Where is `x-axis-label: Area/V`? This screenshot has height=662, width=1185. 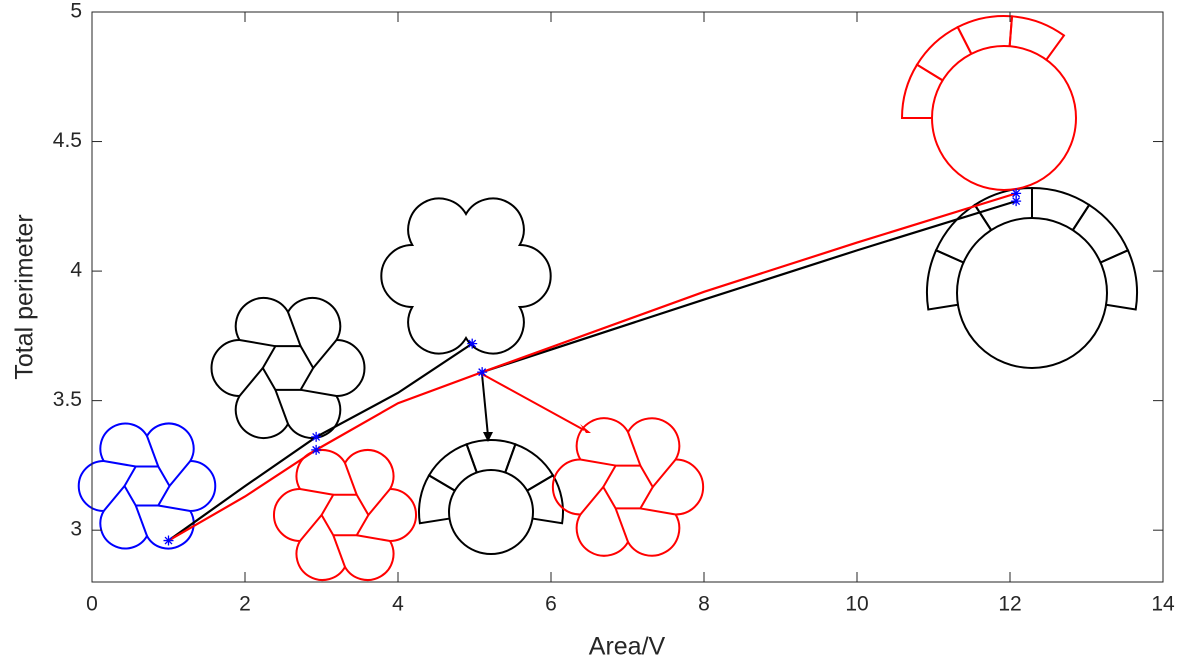 x-axis-label: Area/V is located at coordinates (627, 647).